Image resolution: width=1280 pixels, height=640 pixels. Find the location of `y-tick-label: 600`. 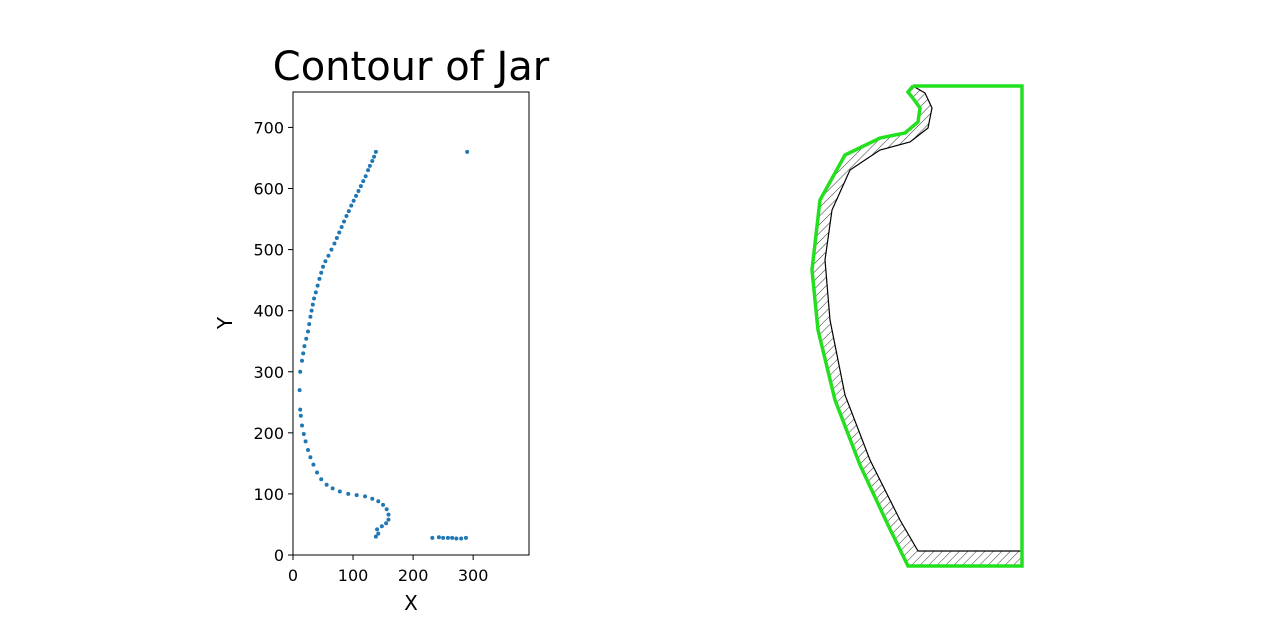

y-tick-label: 600 is located at coordinates (268, 189).